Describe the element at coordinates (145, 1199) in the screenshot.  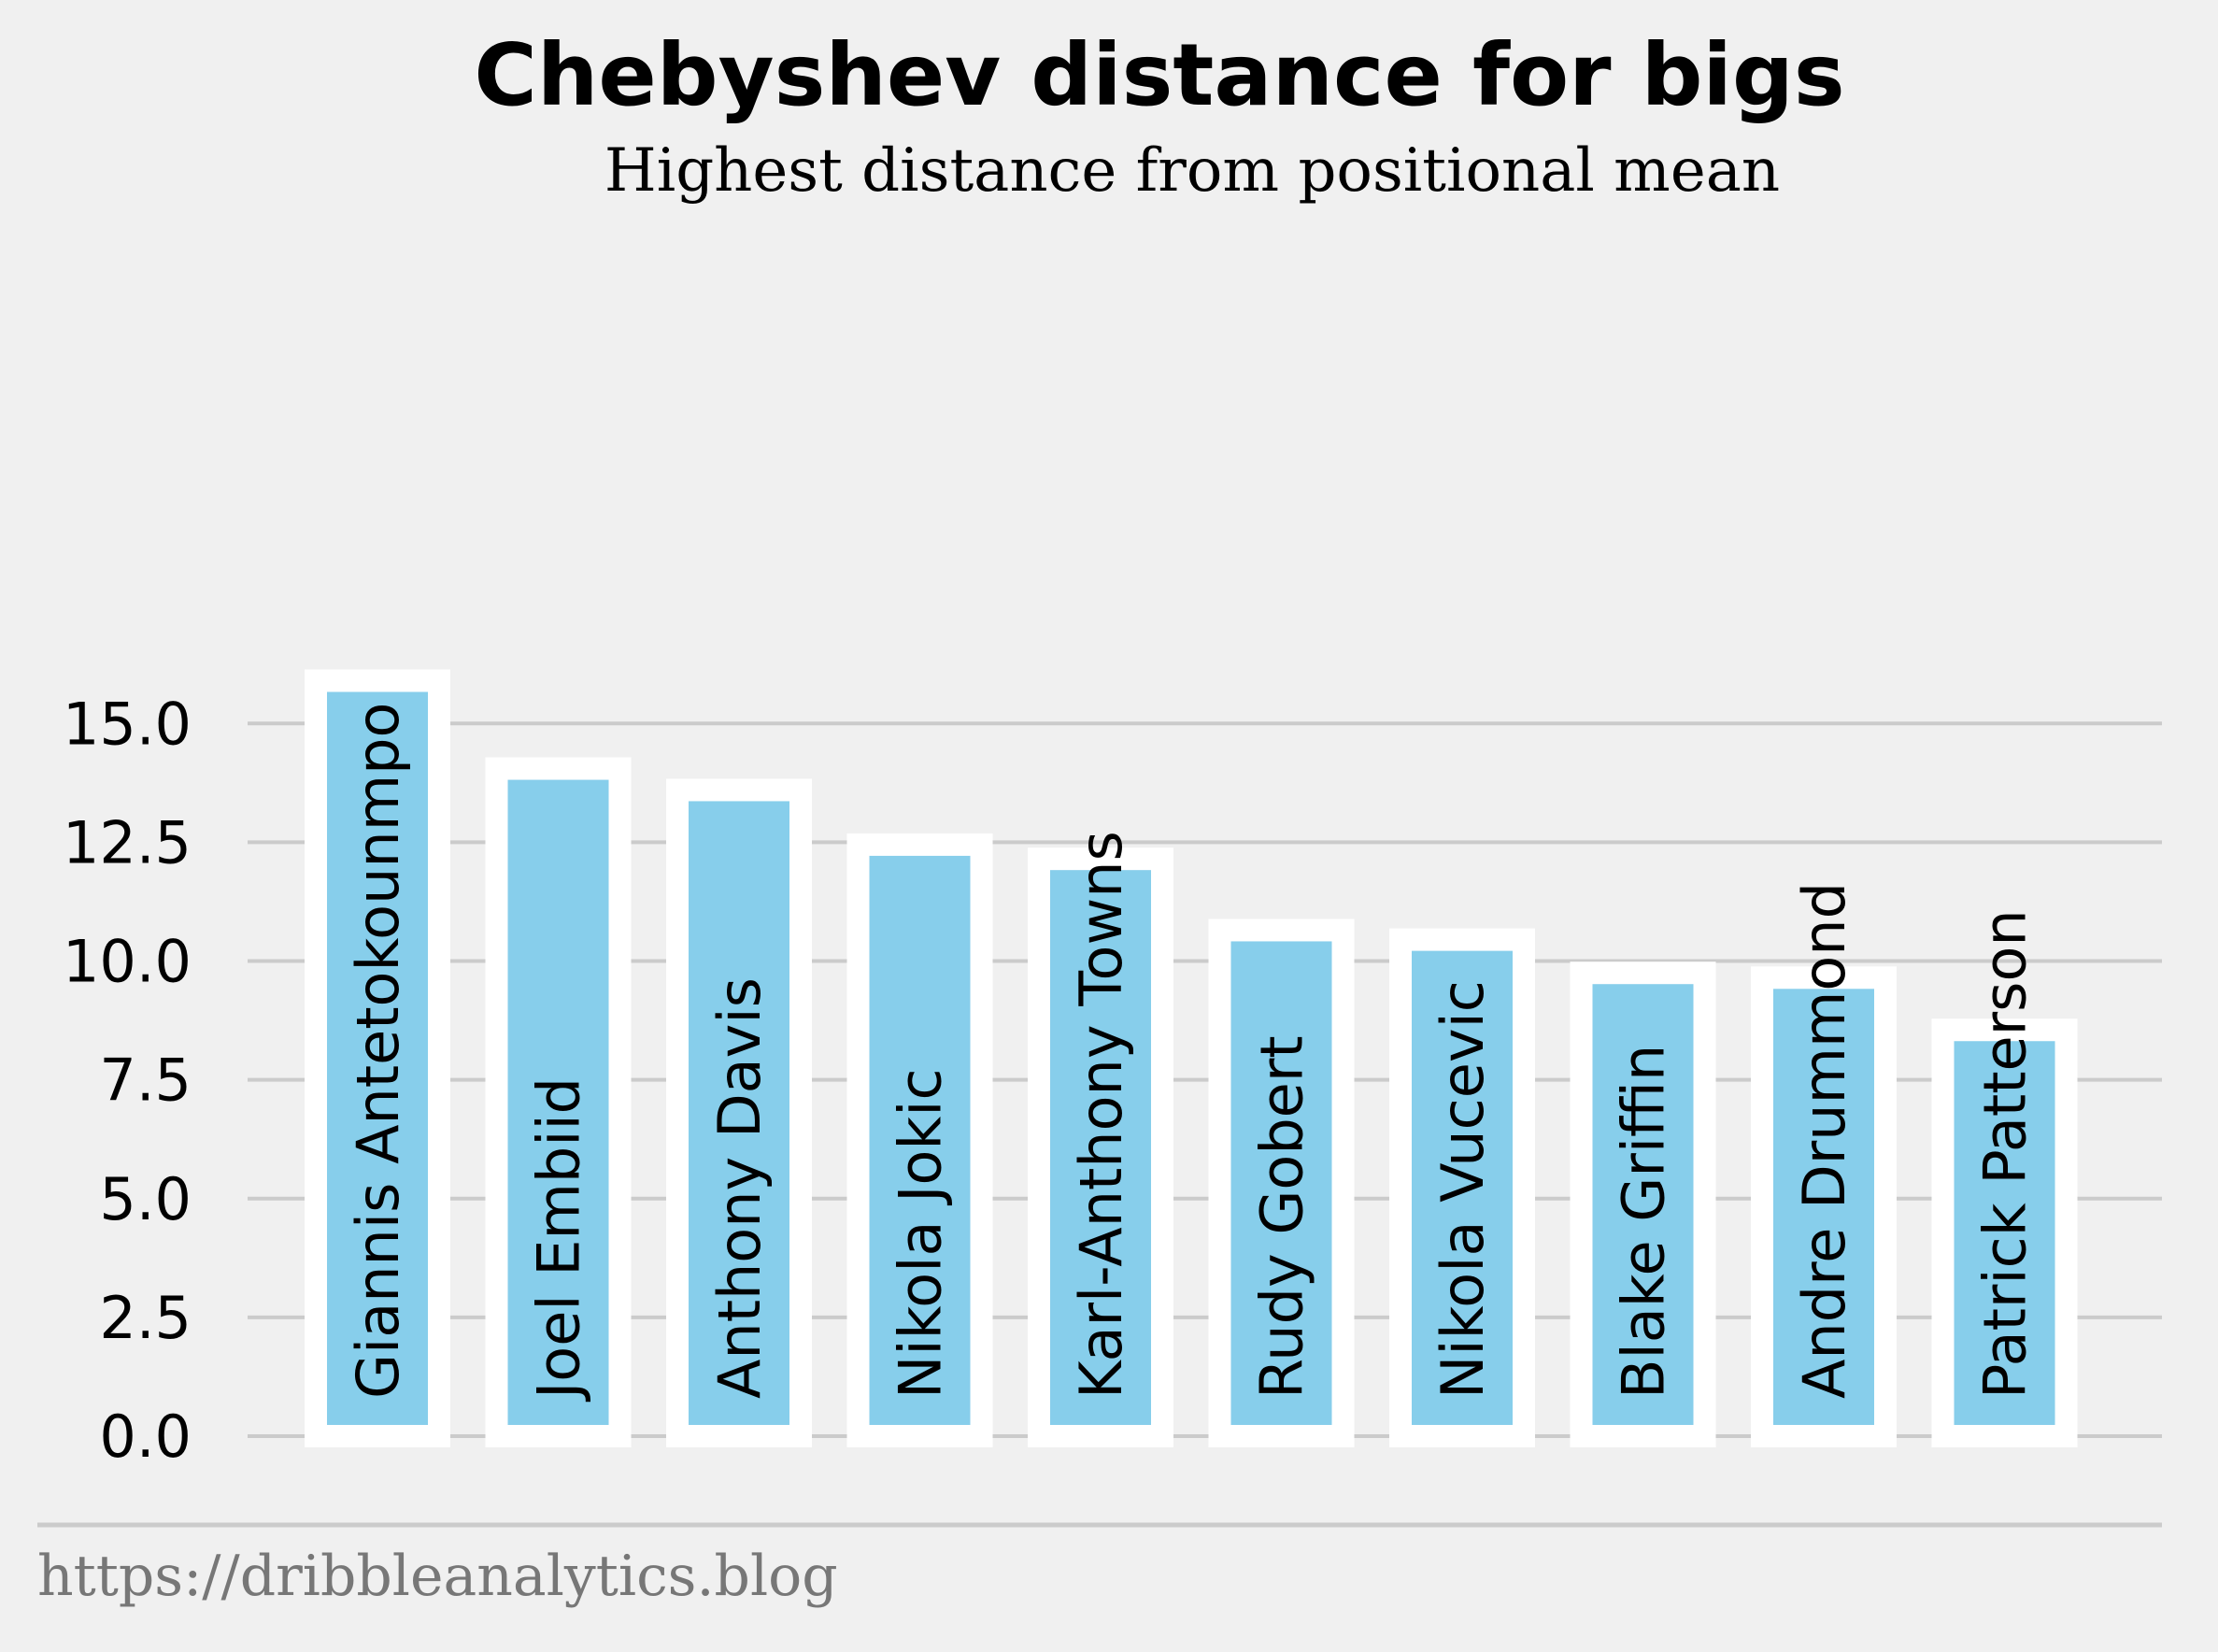
I see `y-tick-label: 5.0` at that location.